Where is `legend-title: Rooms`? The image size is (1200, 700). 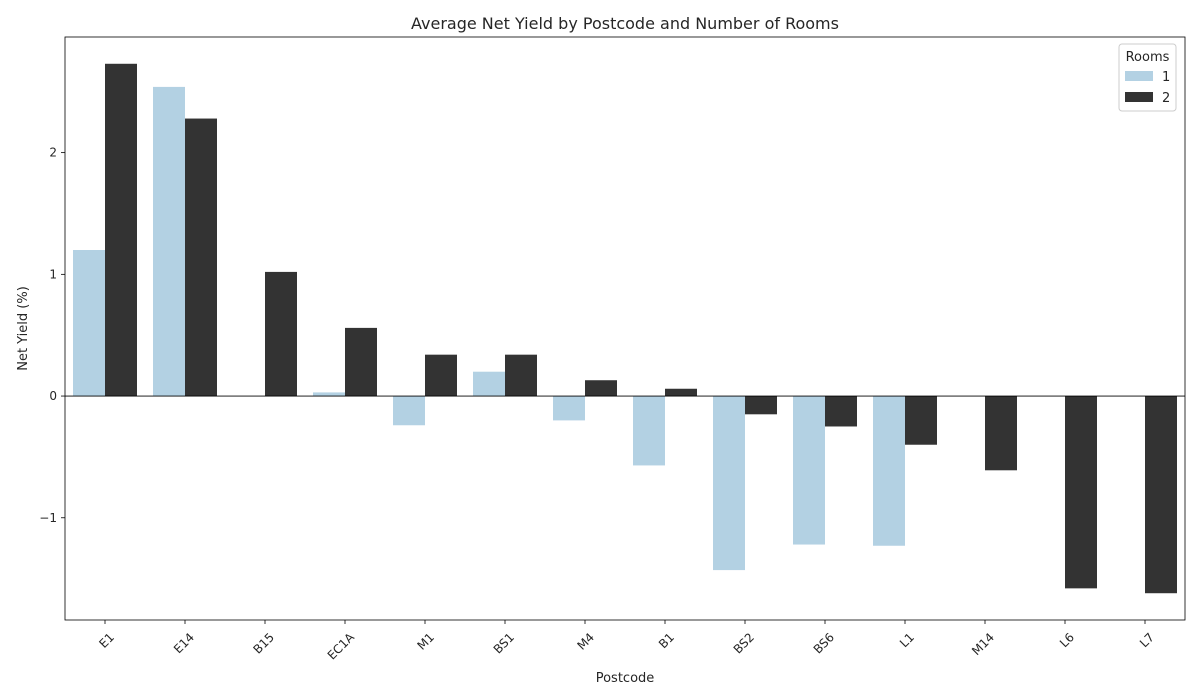
legend-title: Rooms is located at coordinates (1148, 57).